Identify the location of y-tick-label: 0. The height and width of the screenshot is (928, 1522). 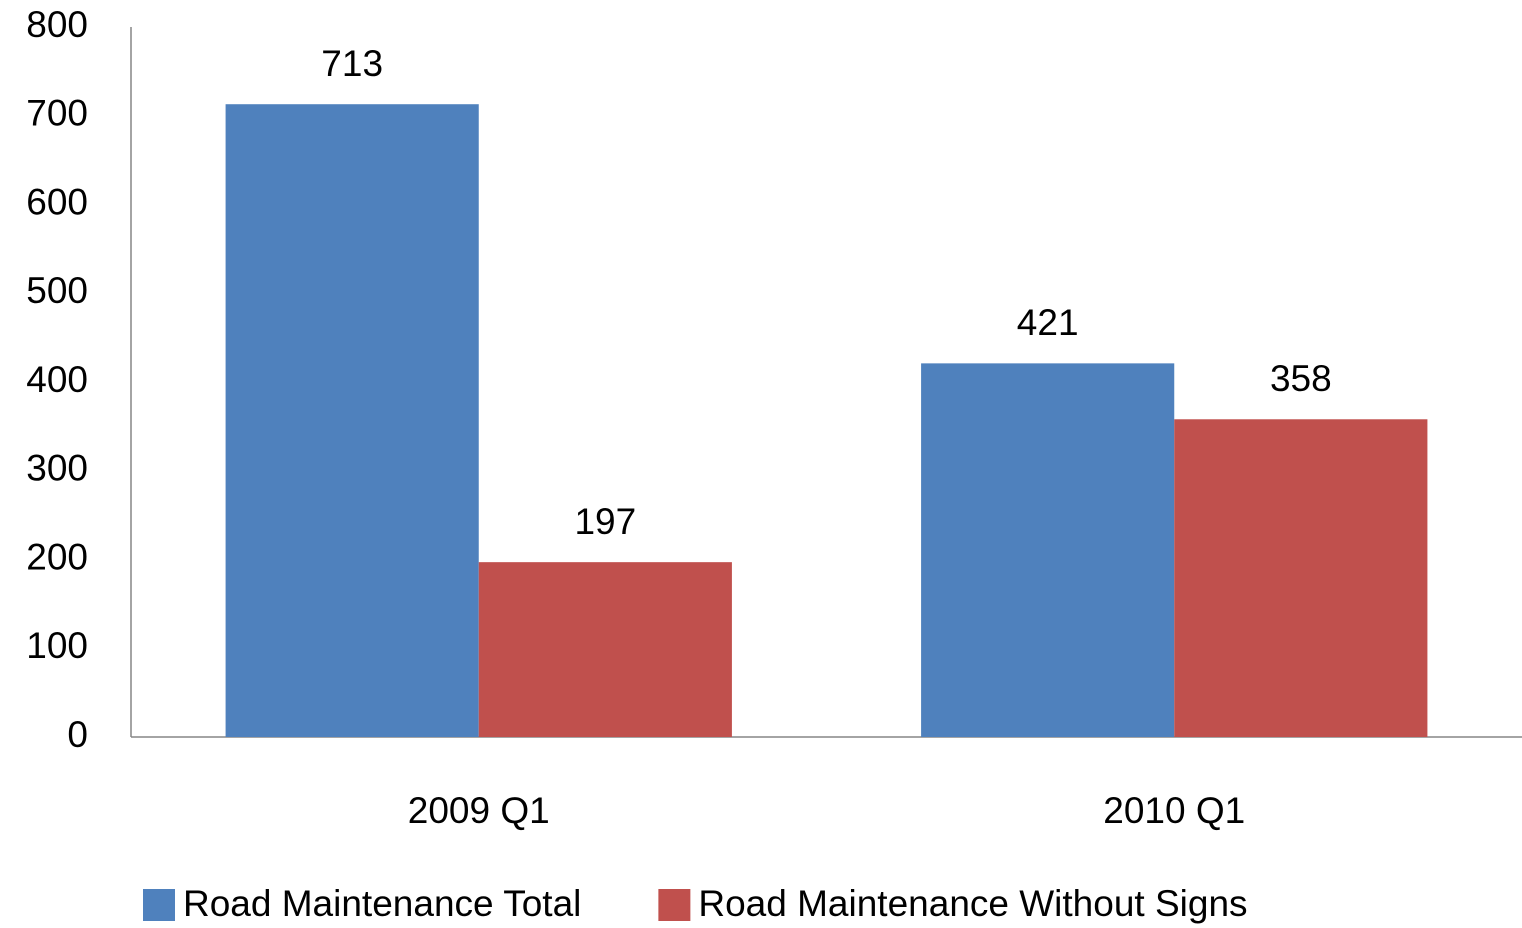
(77, 734).